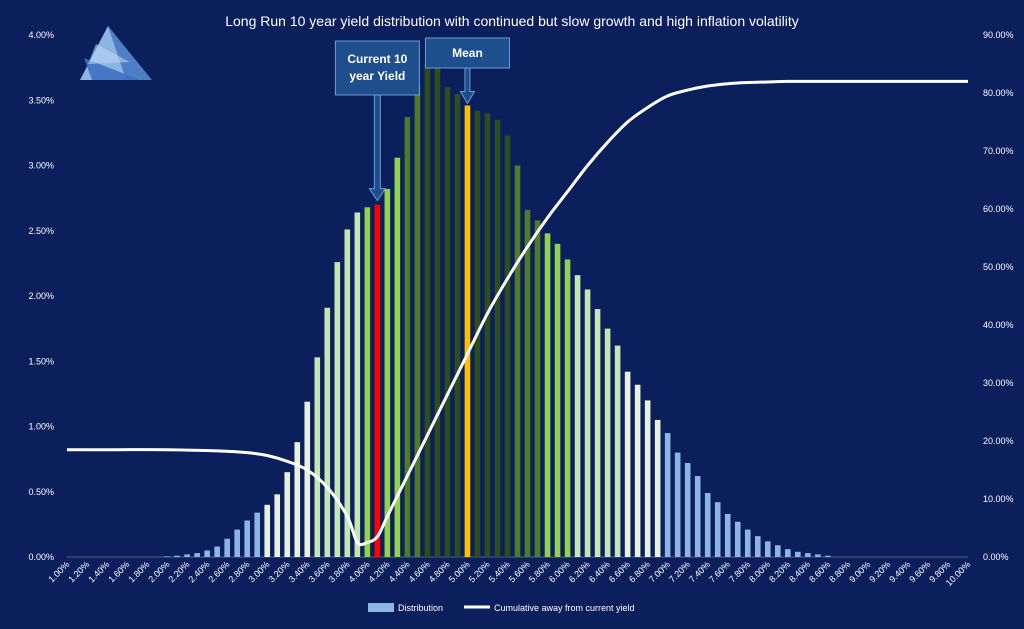  I want to click on legend-swatch-distribution, so click(381, 607).